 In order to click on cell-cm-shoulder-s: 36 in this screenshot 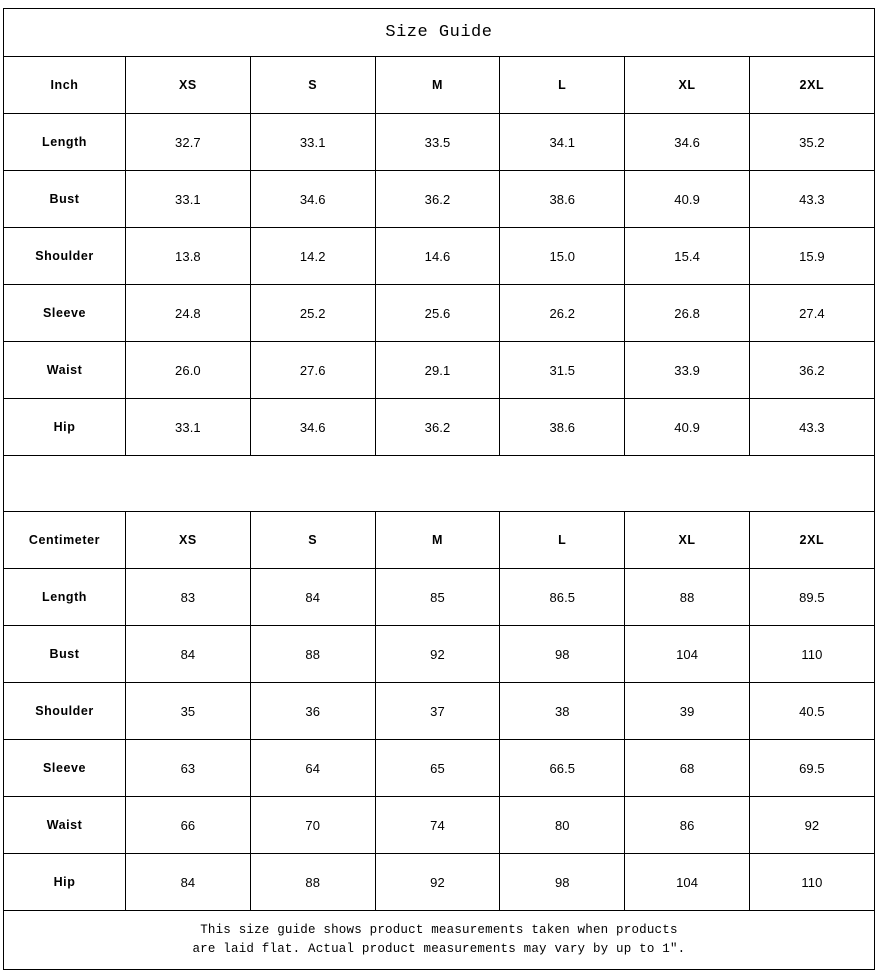, I will do `click(312, 711)`.